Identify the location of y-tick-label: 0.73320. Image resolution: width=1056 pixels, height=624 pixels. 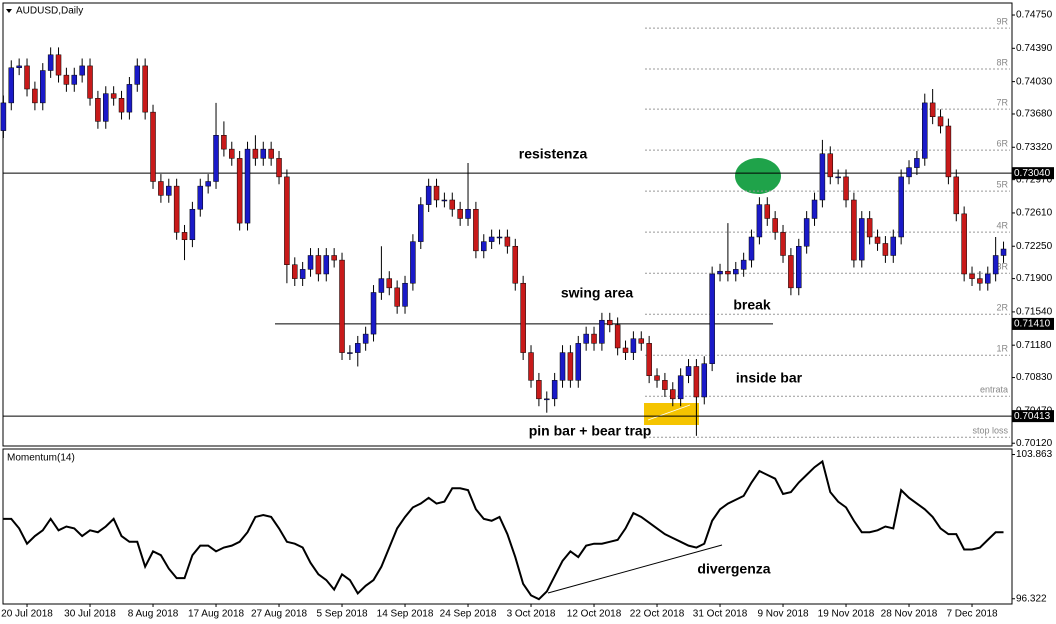
(1034, 147).